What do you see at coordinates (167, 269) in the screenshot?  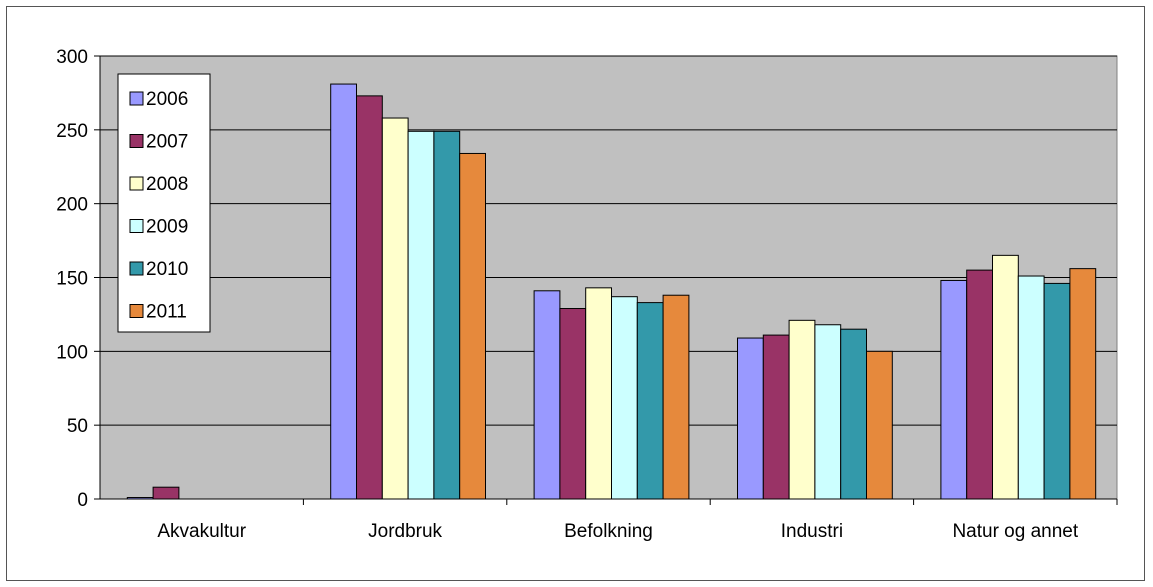 I see `legend-label: 2010` at bounding box center [167, 269].